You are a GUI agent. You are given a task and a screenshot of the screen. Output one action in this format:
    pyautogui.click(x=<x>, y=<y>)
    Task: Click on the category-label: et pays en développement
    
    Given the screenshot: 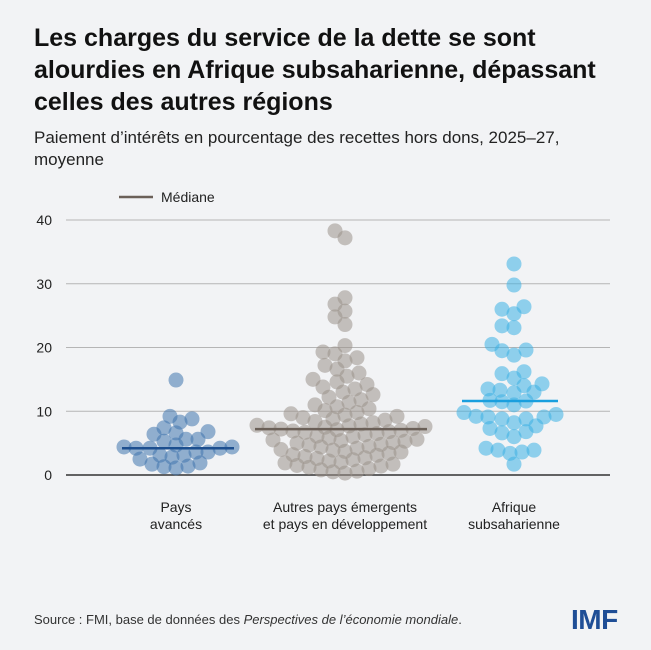 What is the action you would take?
    pyautogui.click(x=345, y=524)
    